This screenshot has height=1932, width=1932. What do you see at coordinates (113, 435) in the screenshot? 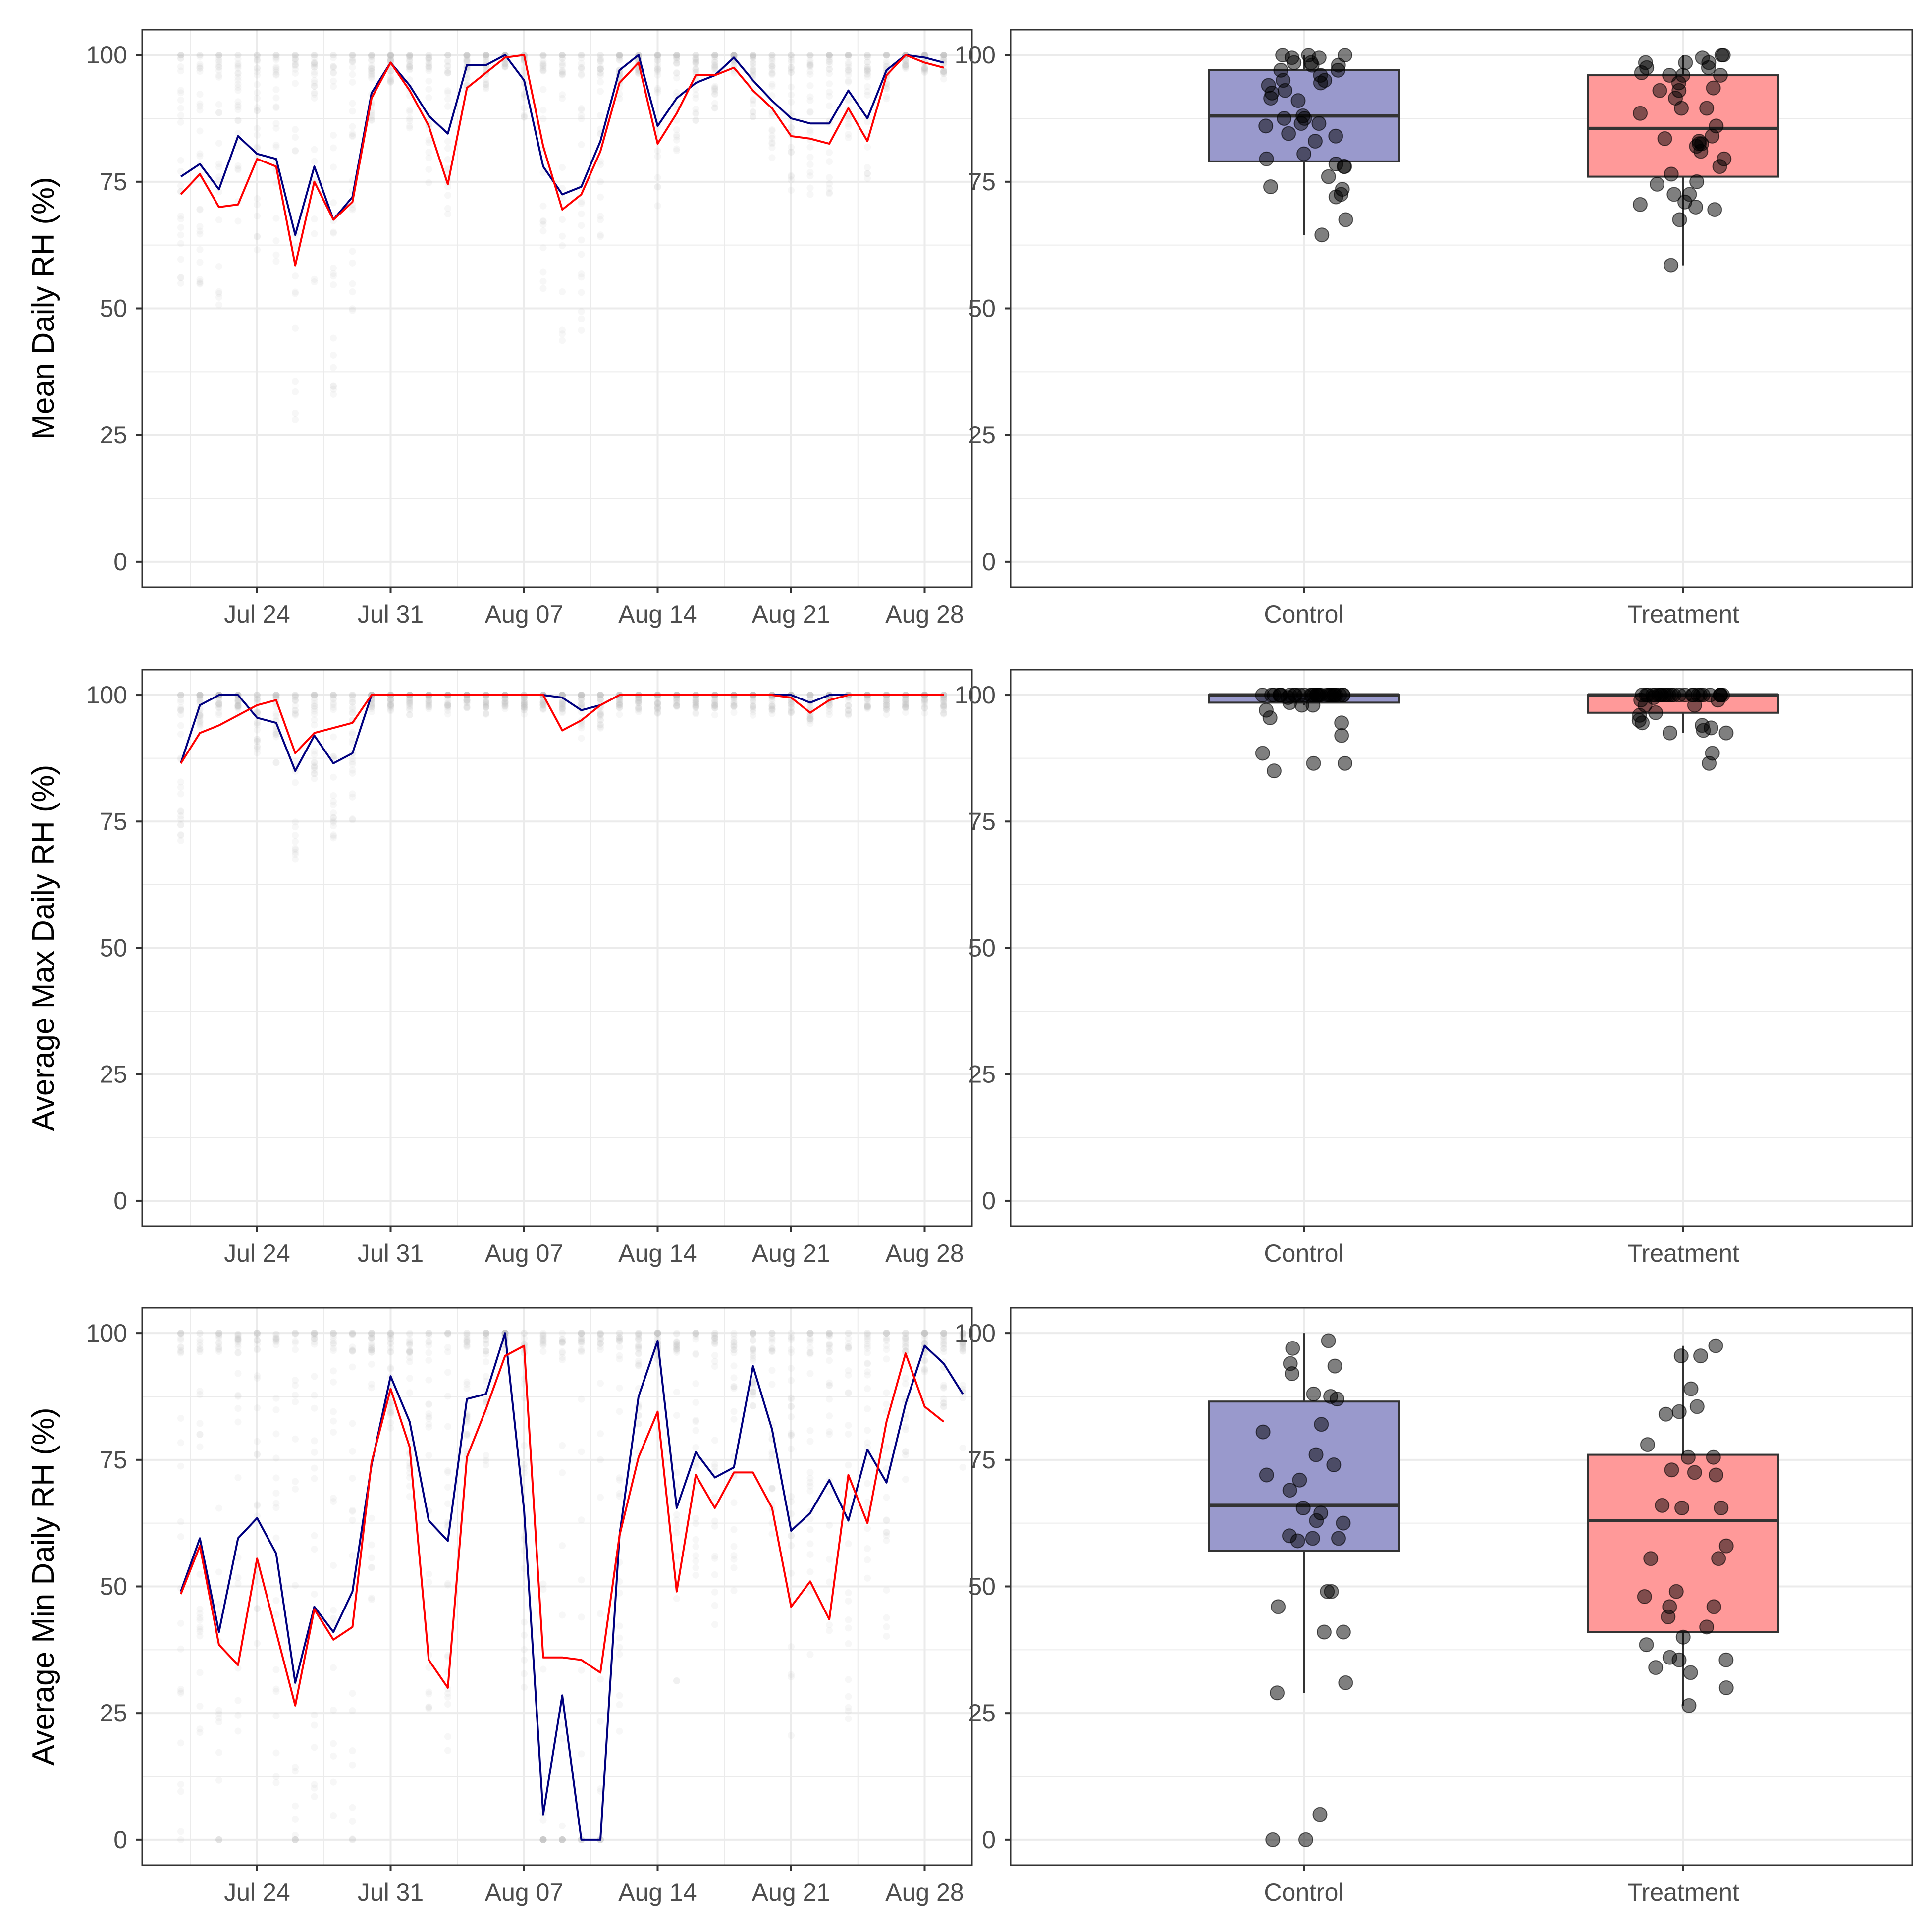
I see `y-tick-label: 25` at bounding box center [113, 435].